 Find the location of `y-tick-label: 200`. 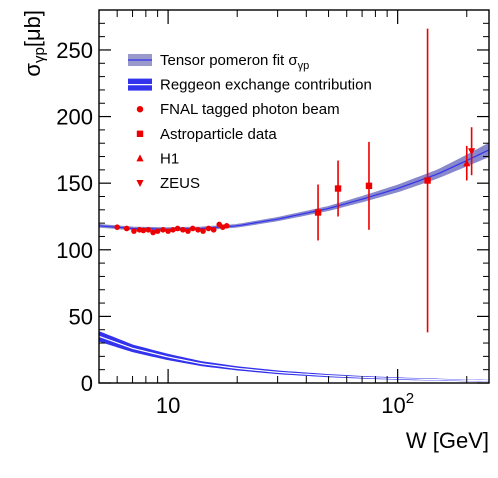

y-tick-label: 200 is located at coordinates (74, 117).